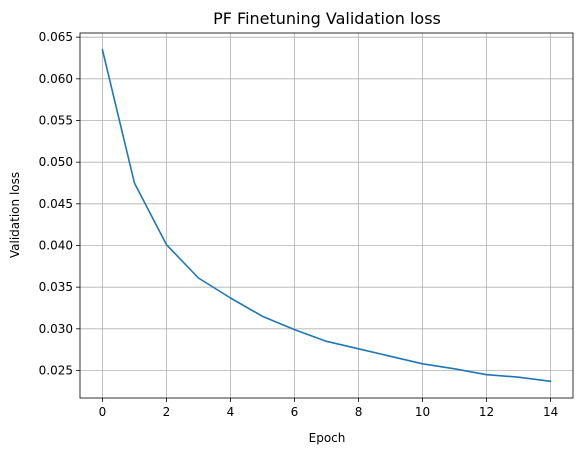 The image size is (584, 455). What do you see at coordinates (56, 246) in the screenshot?
I see `y-tick-label: 0.040` at bounding box center [56, 246].